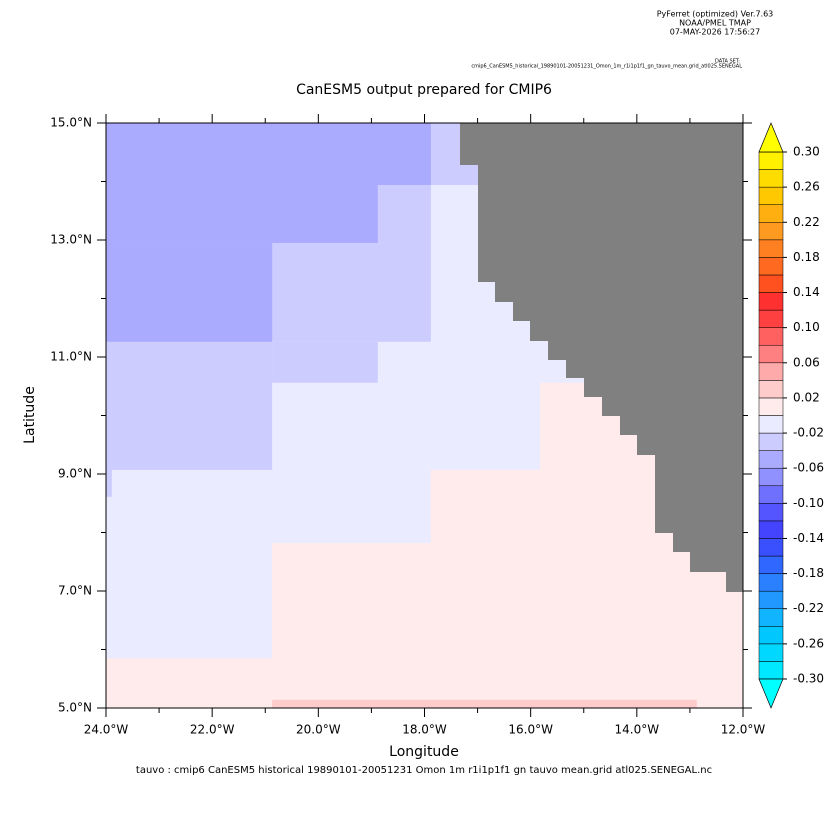 The height and width of the screenshot is (832, 832). What do you see at coordinates (75, 708) in the screenshot?
I see `y-tick-label: 5.0°N` at bounding box center [75, 708].